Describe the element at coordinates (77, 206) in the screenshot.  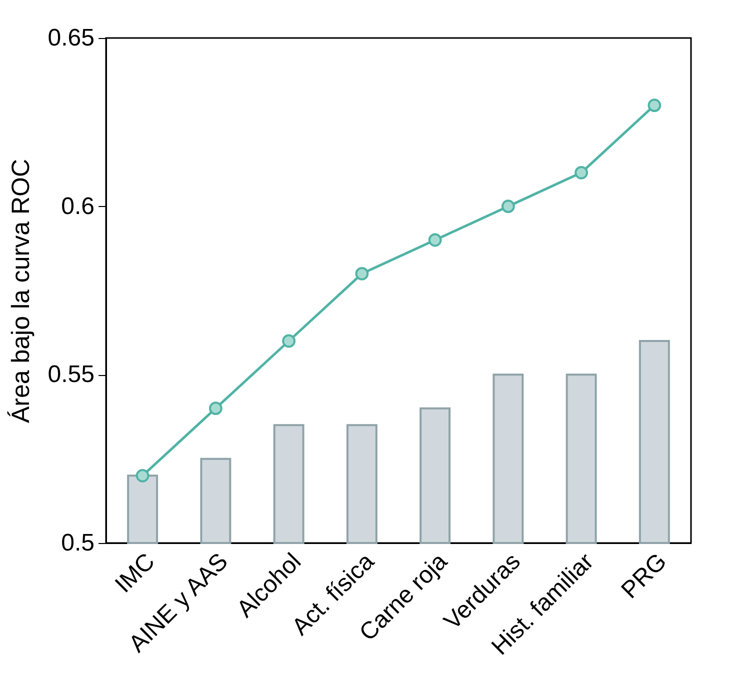
I see `y-tick-label: 0.6` at that location.